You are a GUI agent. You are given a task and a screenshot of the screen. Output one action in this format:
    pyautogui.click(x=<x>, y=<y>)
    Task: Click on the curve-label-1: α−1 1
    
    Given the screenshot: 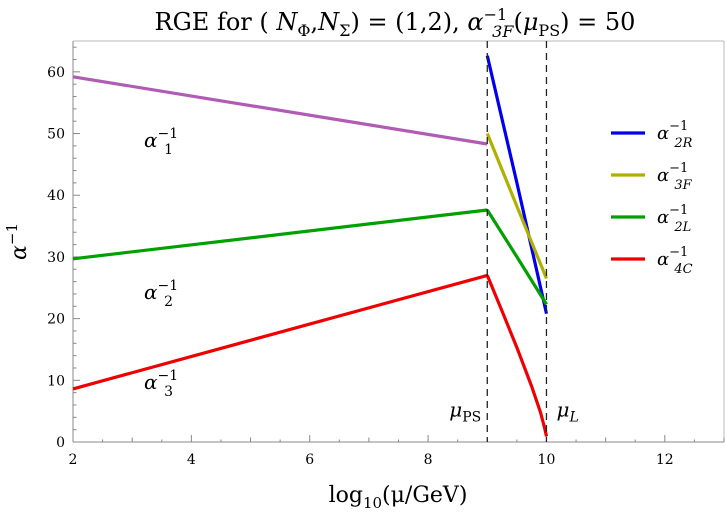 What is the action you would take?
    pyautogui.click(x=161, y=142)
    